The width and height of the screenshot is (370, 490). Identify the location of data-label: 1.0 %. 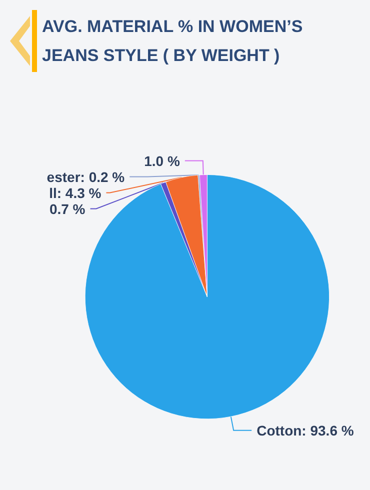
(162, 160).